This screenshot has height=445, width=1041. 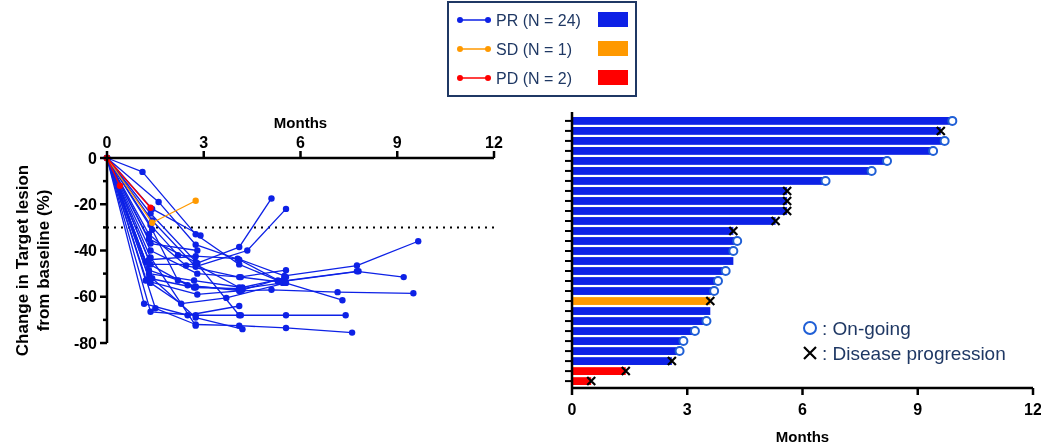 I want to click on y-tick-label: 0, so click(x=93, y=158).